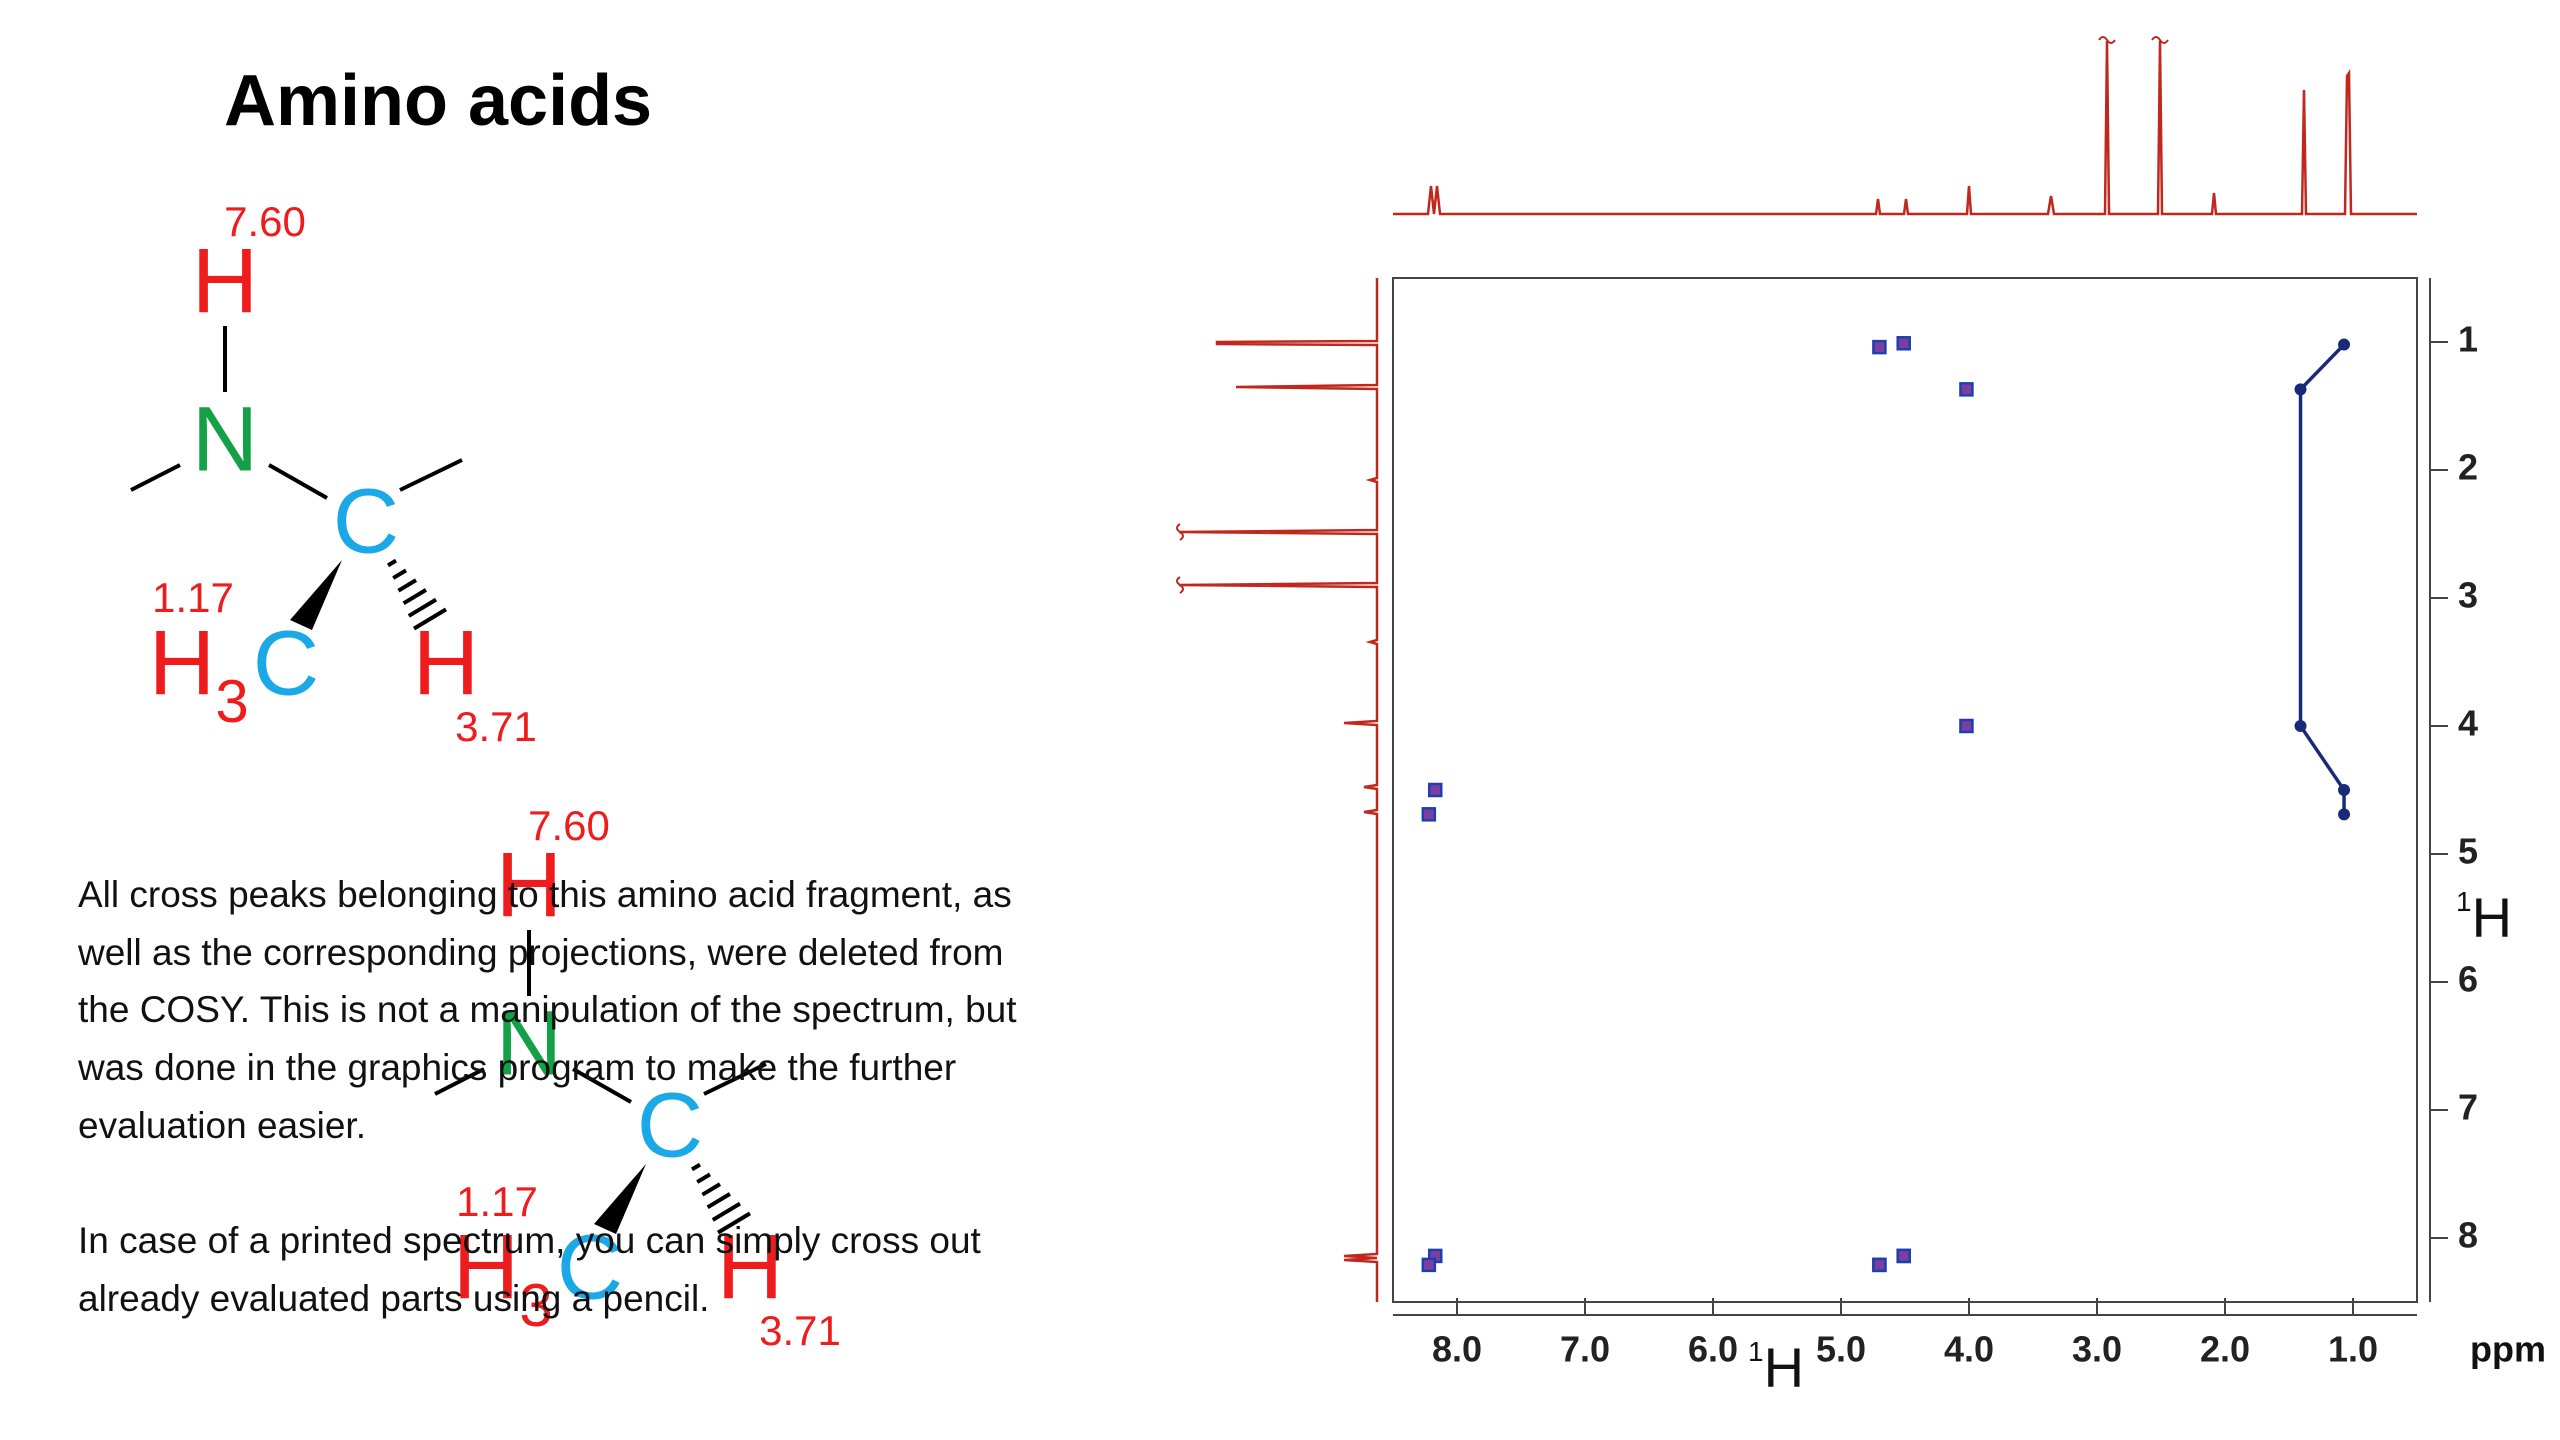 The height and width of the screenshot is (1440, 2560). What do you see at coordinates (2322, 579) in the screenshot?
I see `diagonal-connector` at bounding box center [2322, 579].